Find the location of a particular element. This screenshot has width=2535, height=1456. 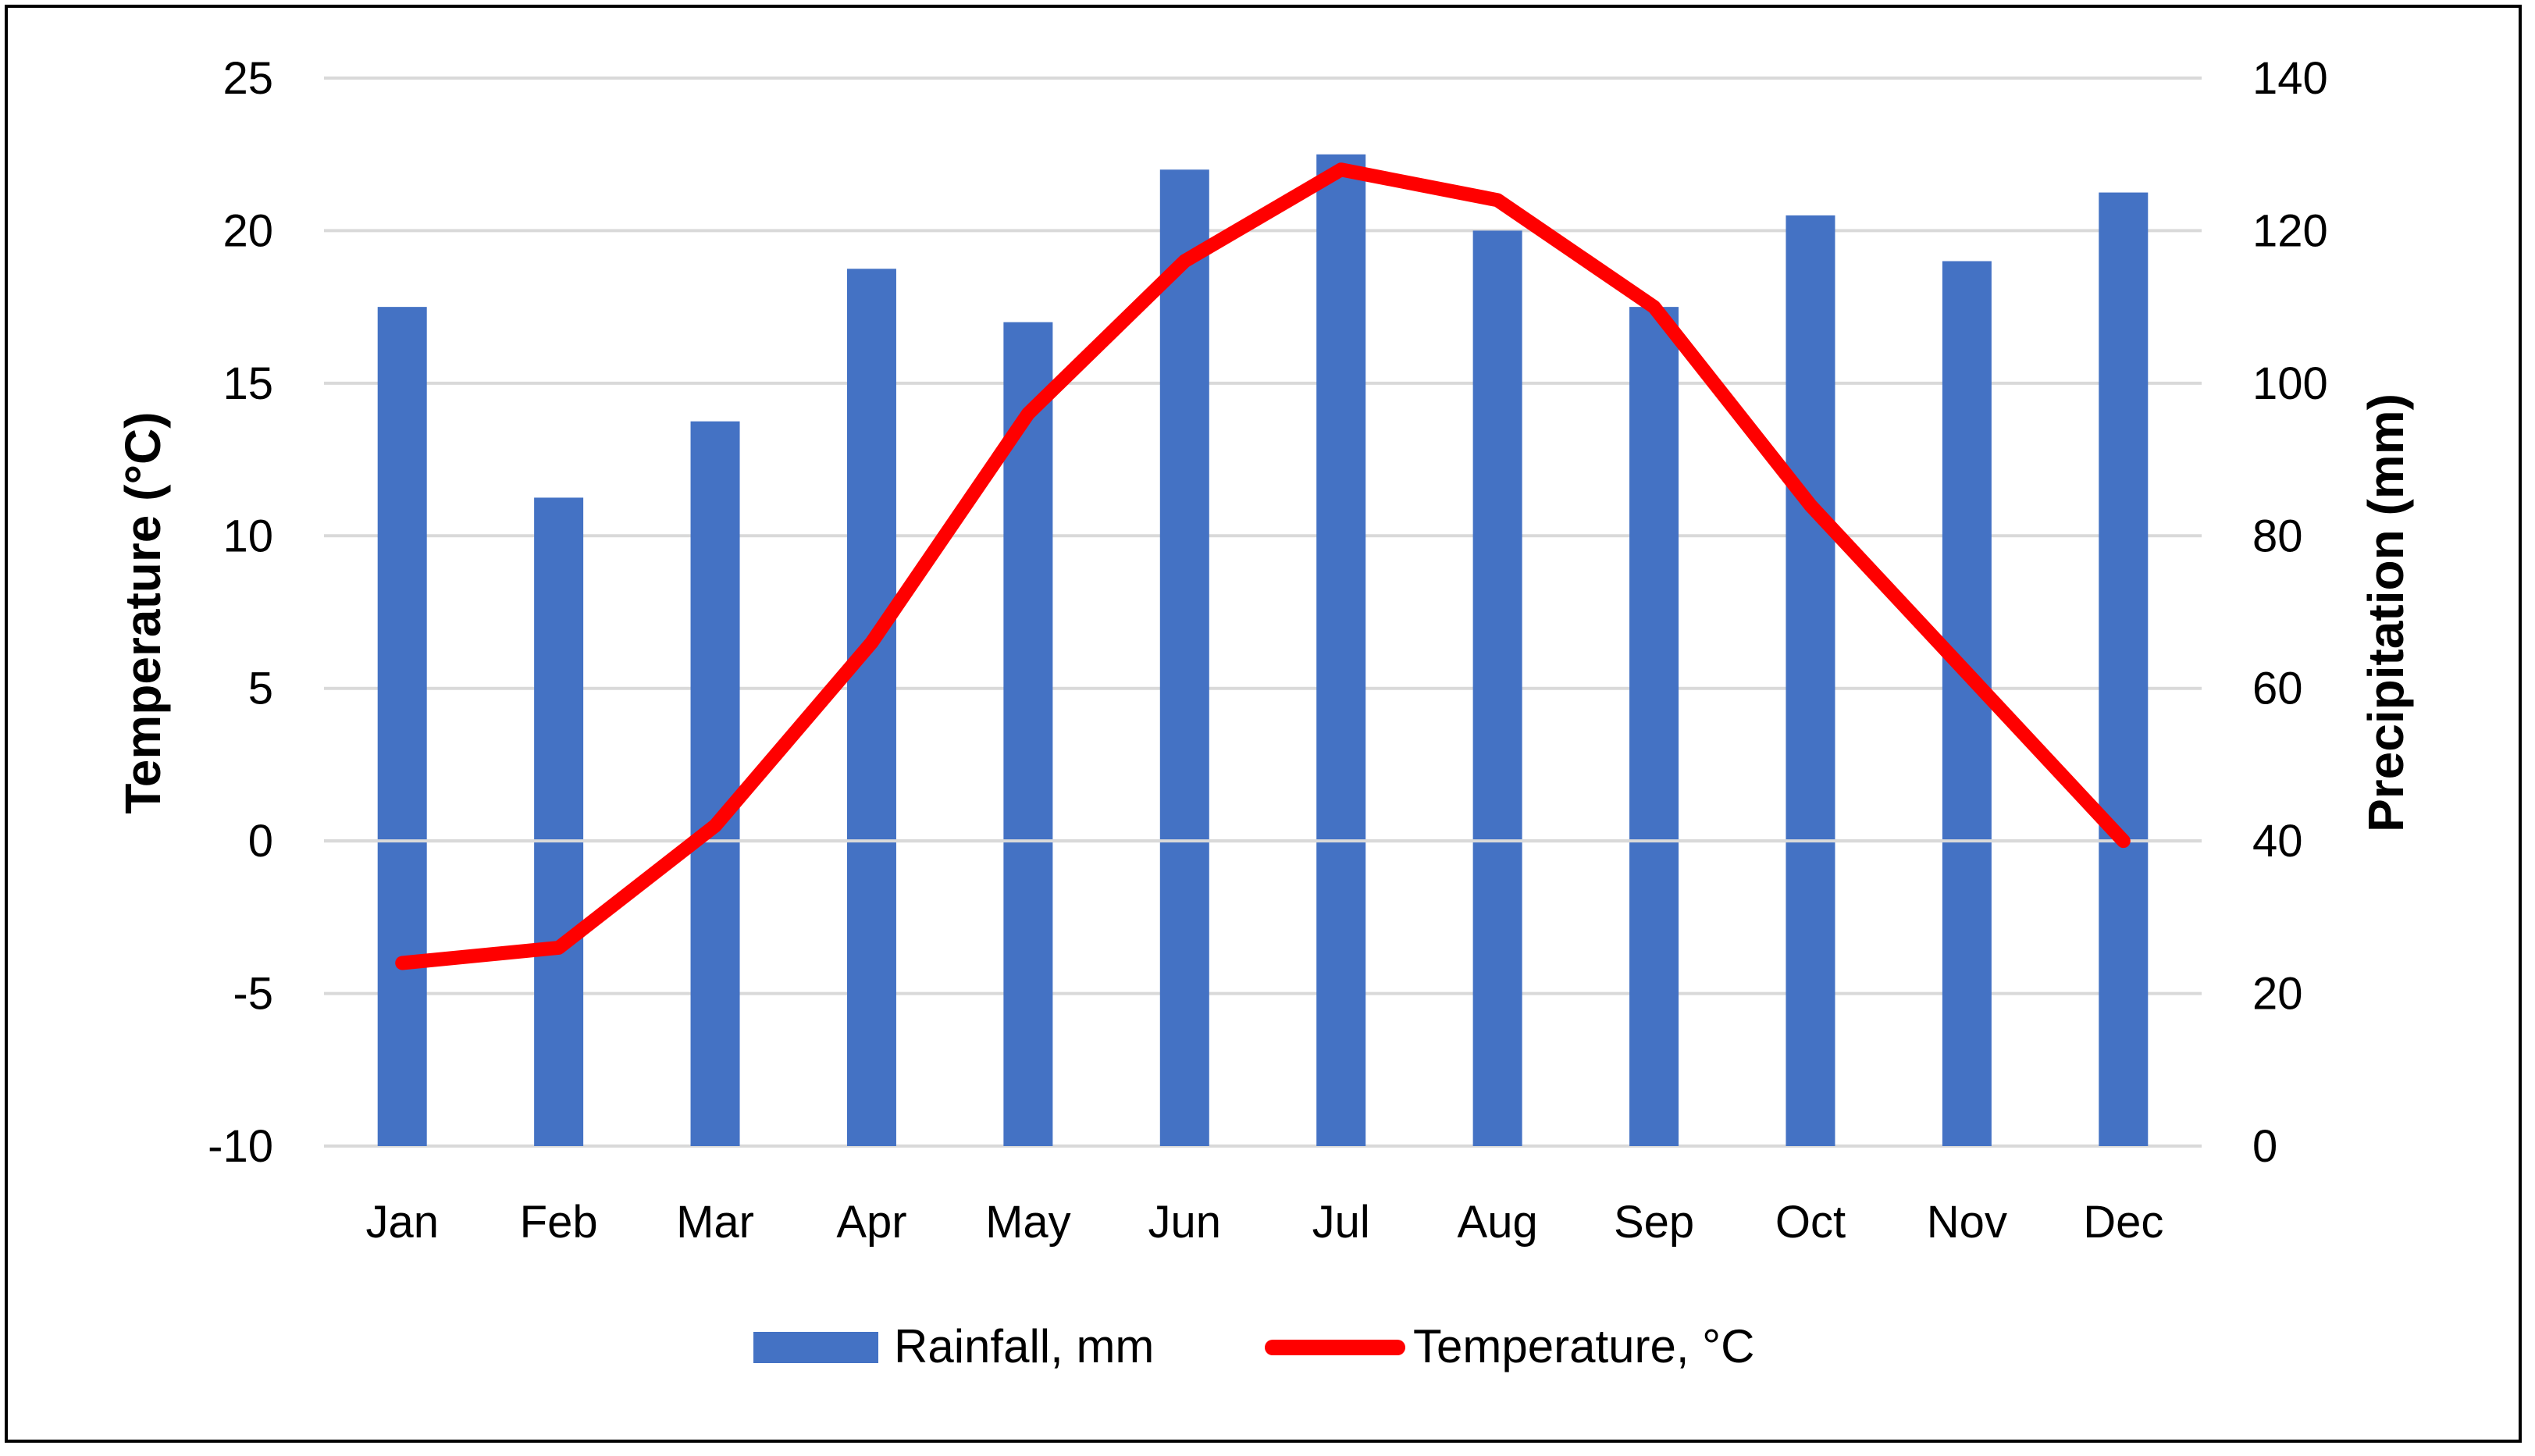

left-axis-ticks: 25 20 15 10 5 0 -5 -10 is located at coordinates (240, 612).